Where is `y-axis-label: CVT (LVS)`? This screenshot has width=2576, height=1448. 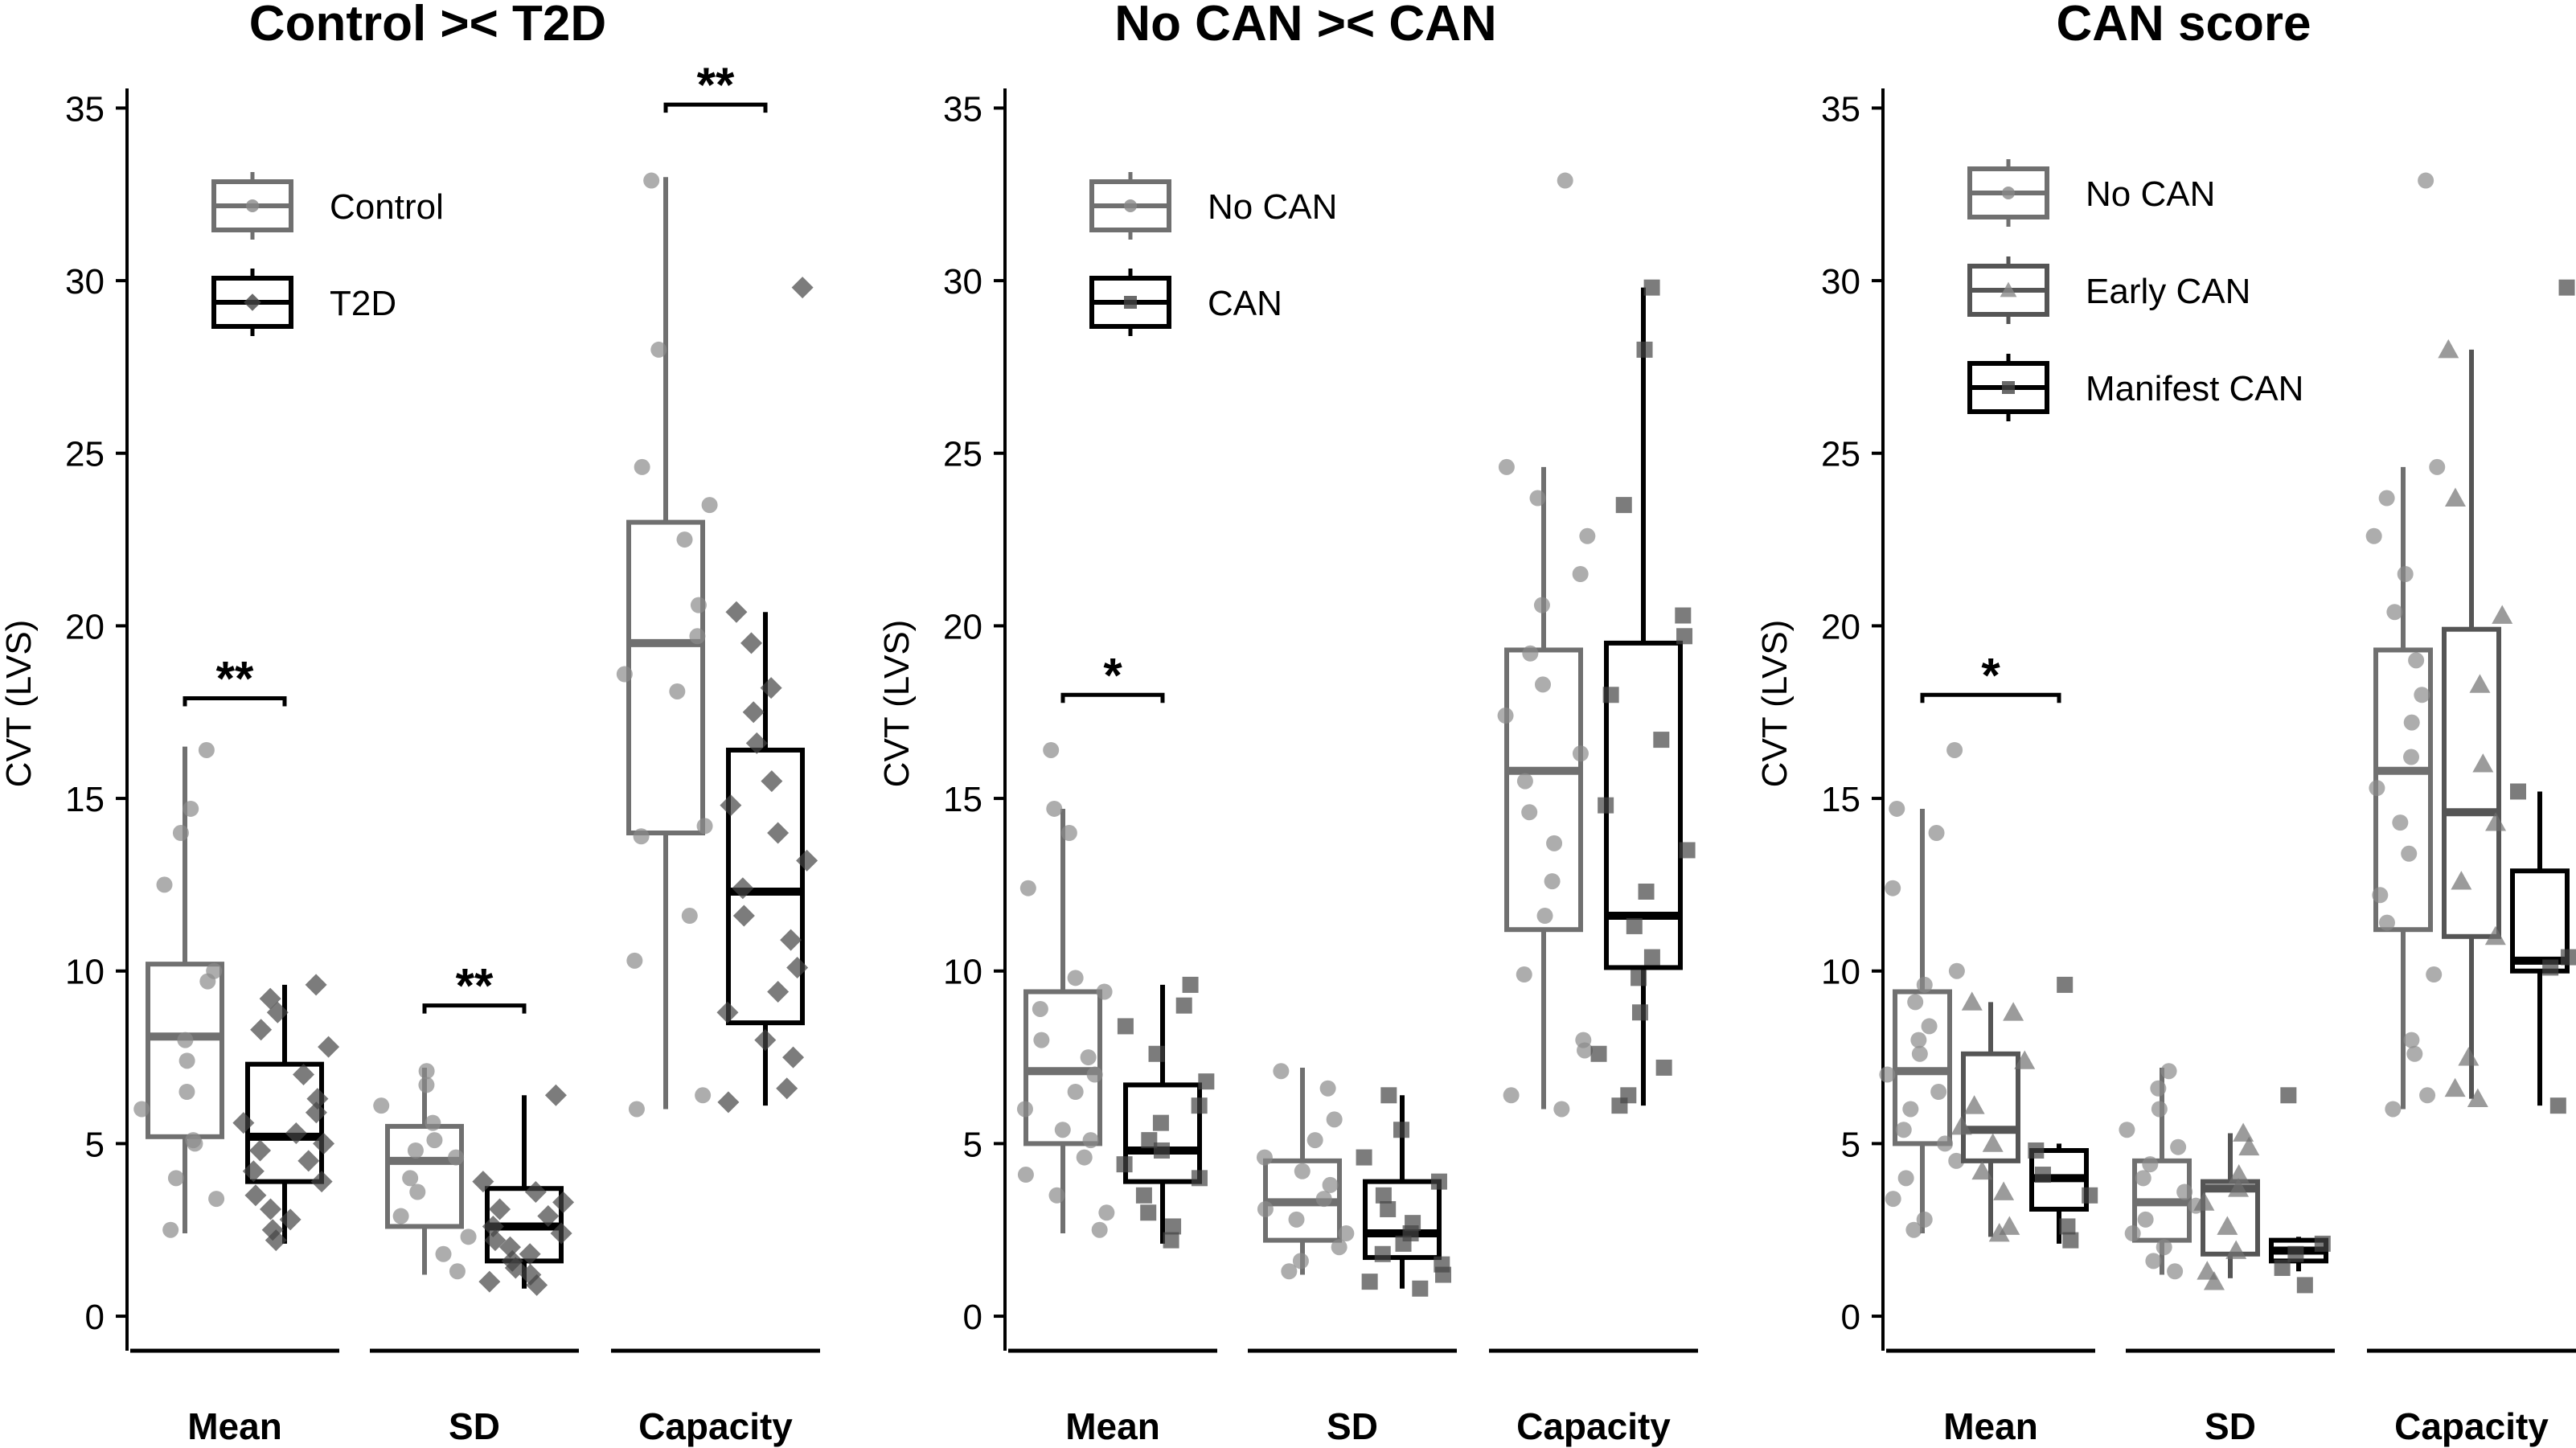
y-axis-label: CVT (LVS) is located at coordinates (897, 704).